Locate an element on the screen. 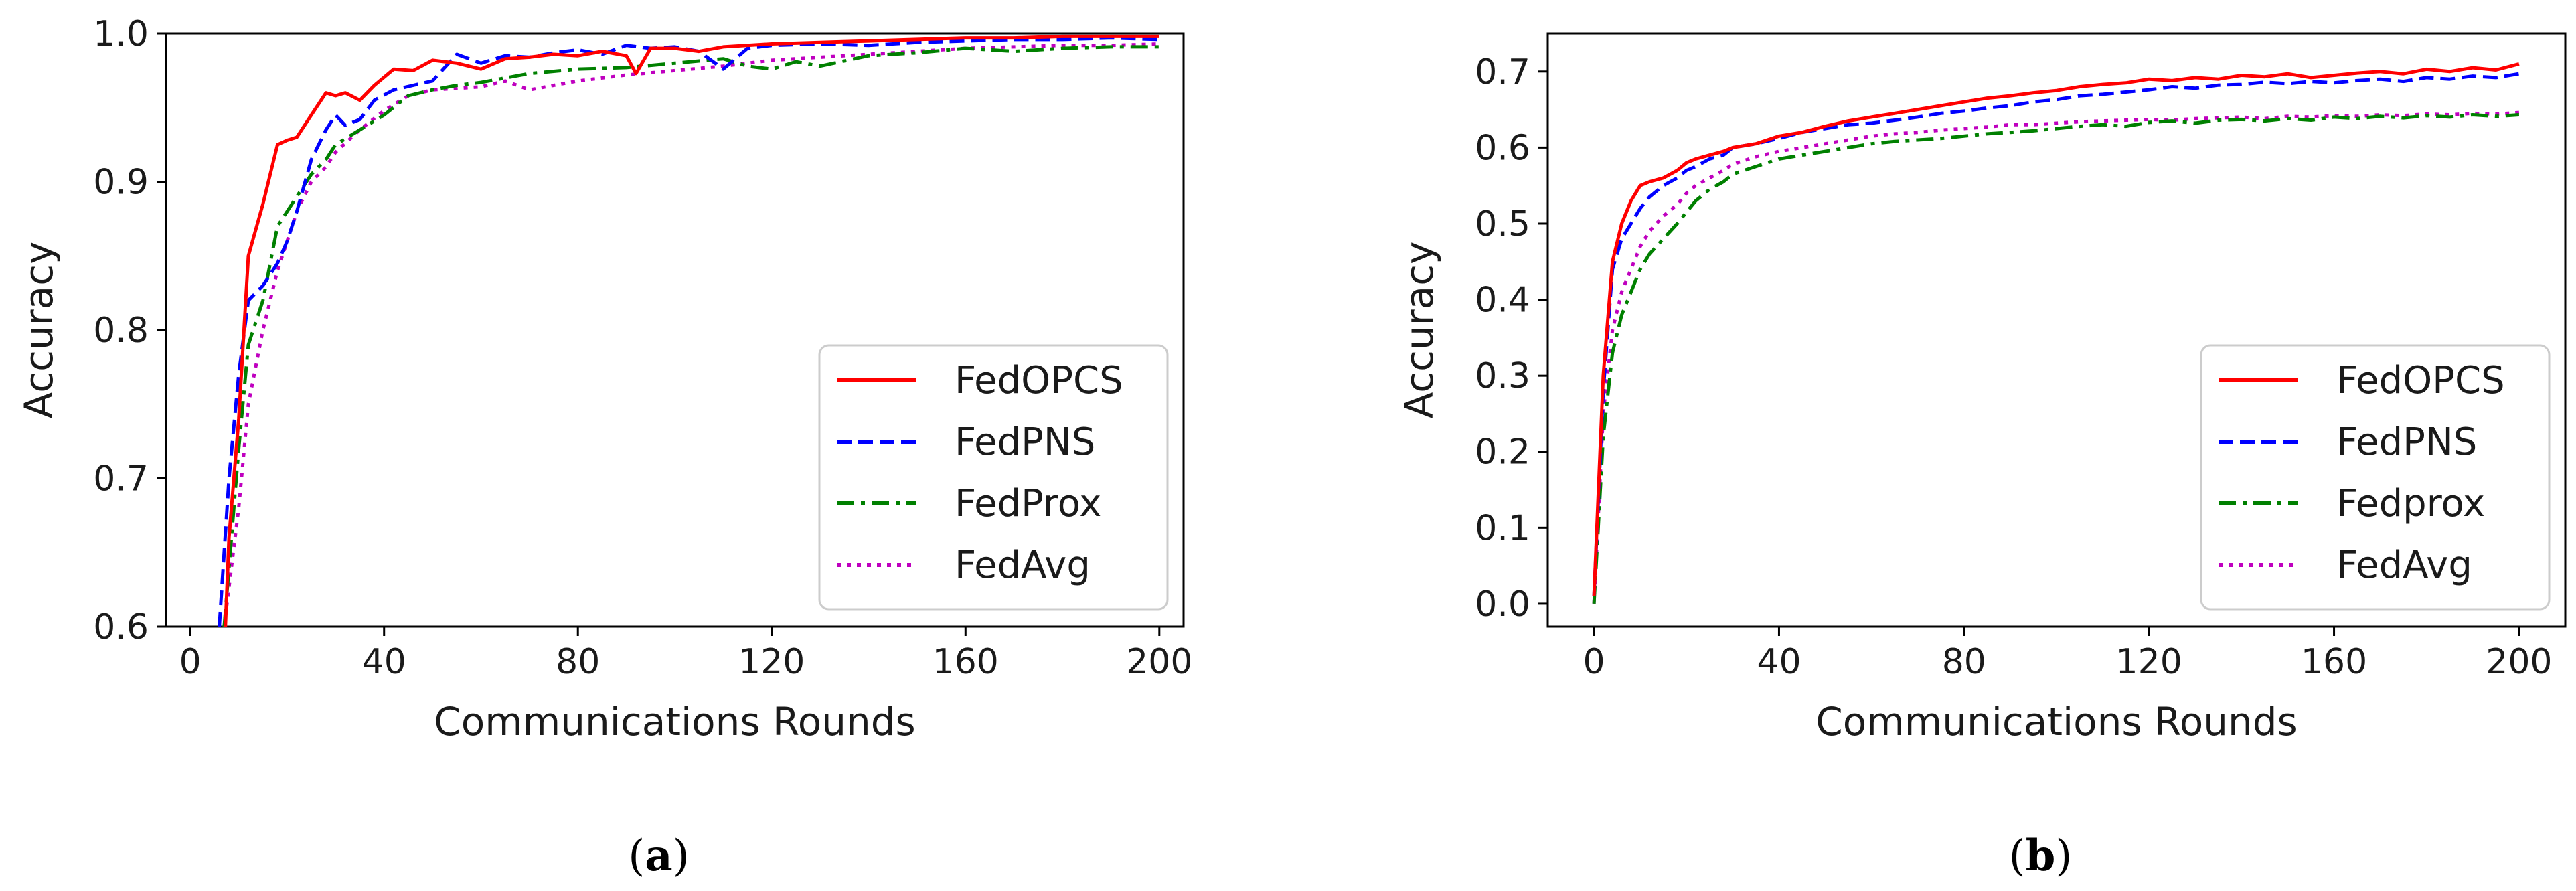 This screenshot has height=891, width=2576. y-tick-label-a: 0.8 is located at coordinates (121, 331).